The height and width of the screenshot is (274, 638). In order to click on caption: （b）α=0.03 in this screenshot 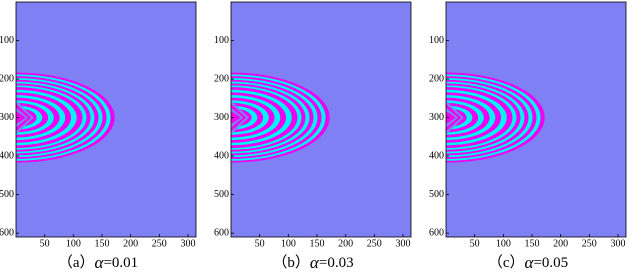, I will do `click(312, 262)`.